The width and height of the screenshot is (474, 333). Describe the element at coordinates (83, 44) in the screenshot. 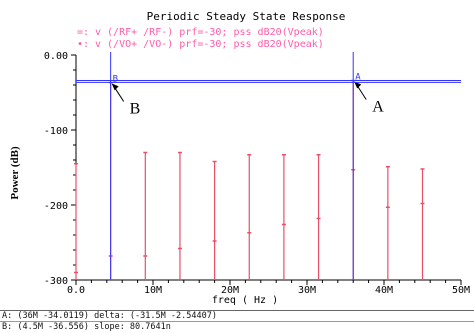

I see `legend-marker-2: •:` at that location.